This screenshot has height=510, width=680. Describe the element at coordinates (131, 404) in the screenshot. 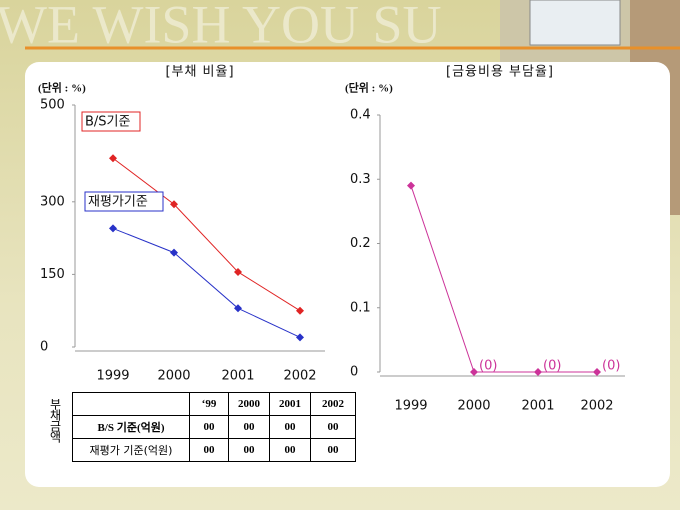

I see `table-corner` at that location.